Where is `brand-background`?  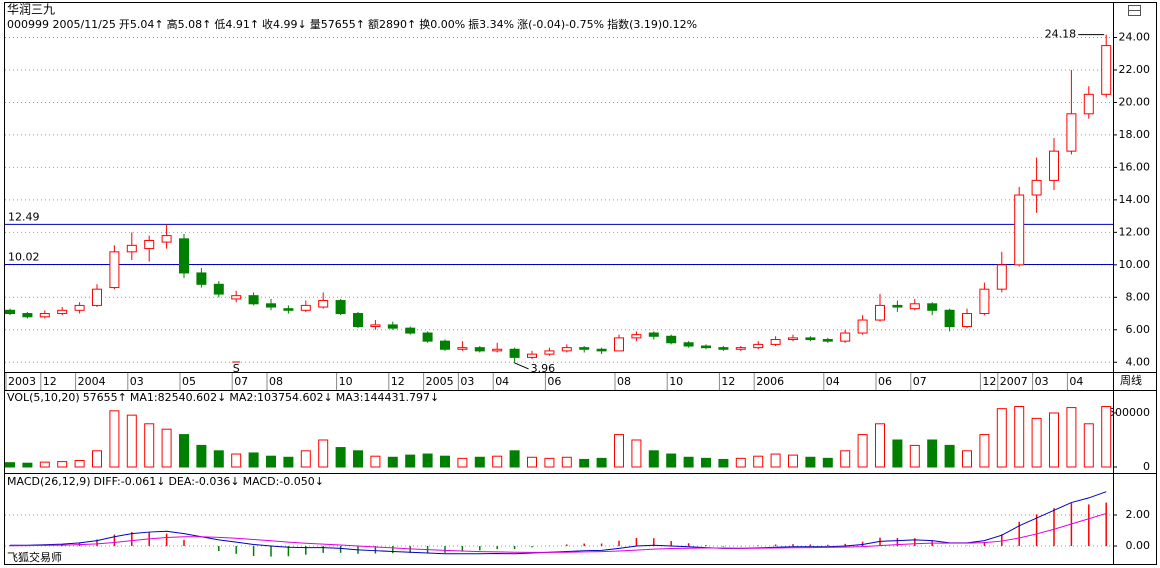 brand-background is located at coordinates (36, 557).